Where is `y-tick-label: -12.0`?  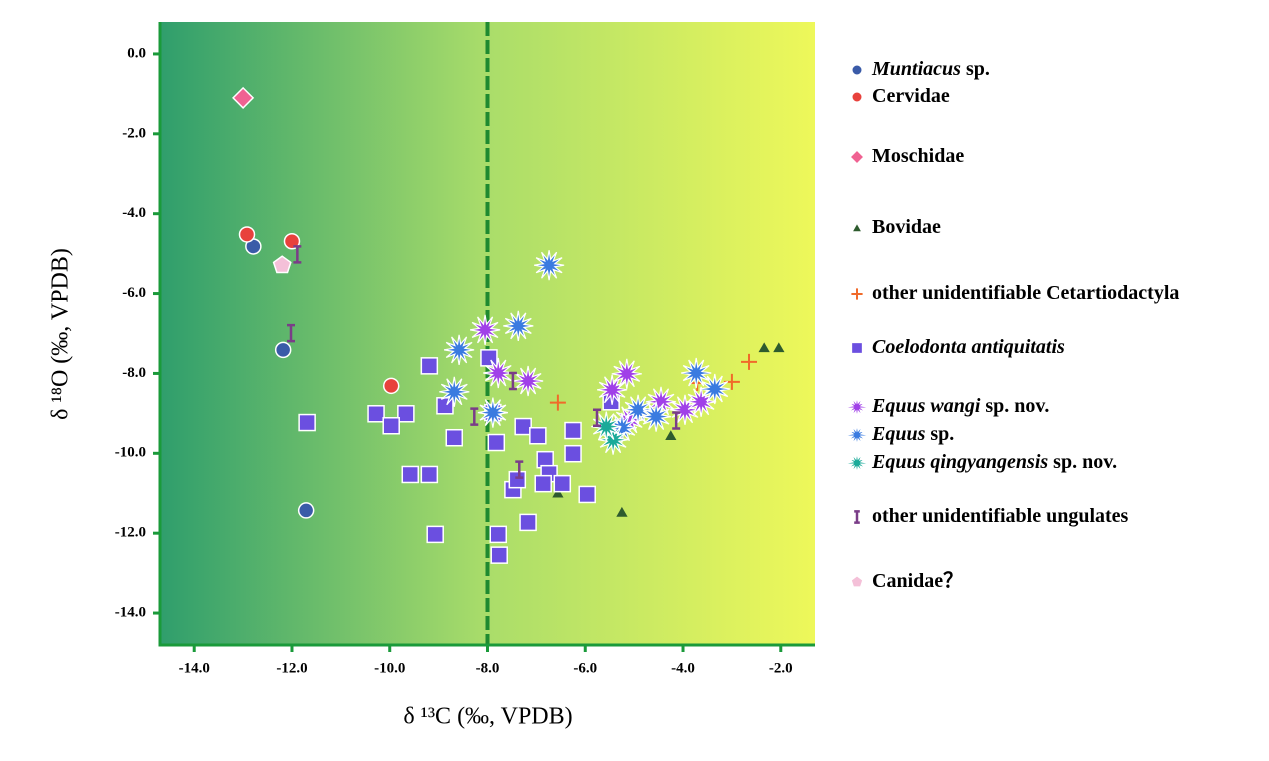
y-tick-label: -12.0 is located at coordinates (130, 533).